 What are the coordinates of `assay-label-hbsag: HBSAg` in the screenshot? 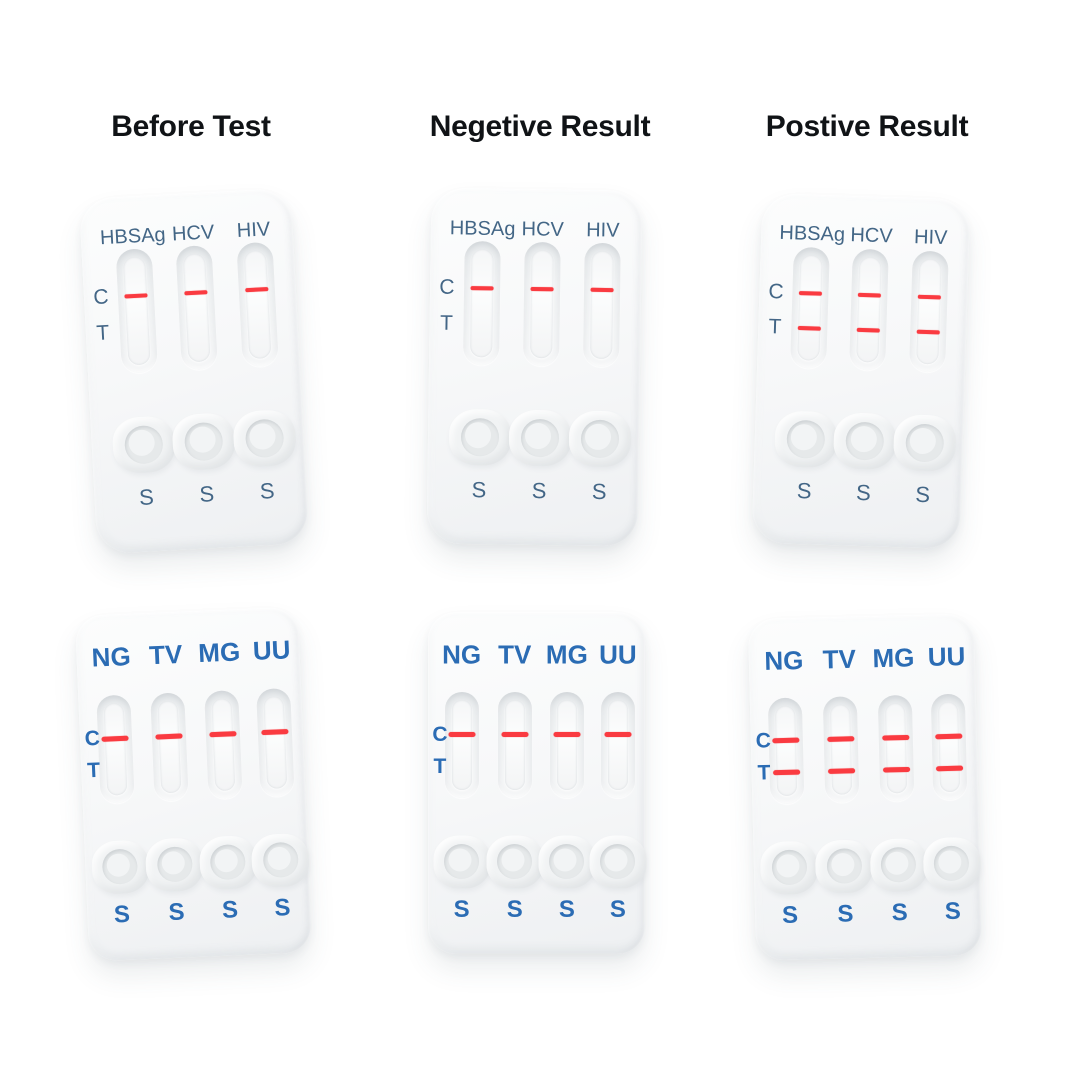 It's located at (482, 229).